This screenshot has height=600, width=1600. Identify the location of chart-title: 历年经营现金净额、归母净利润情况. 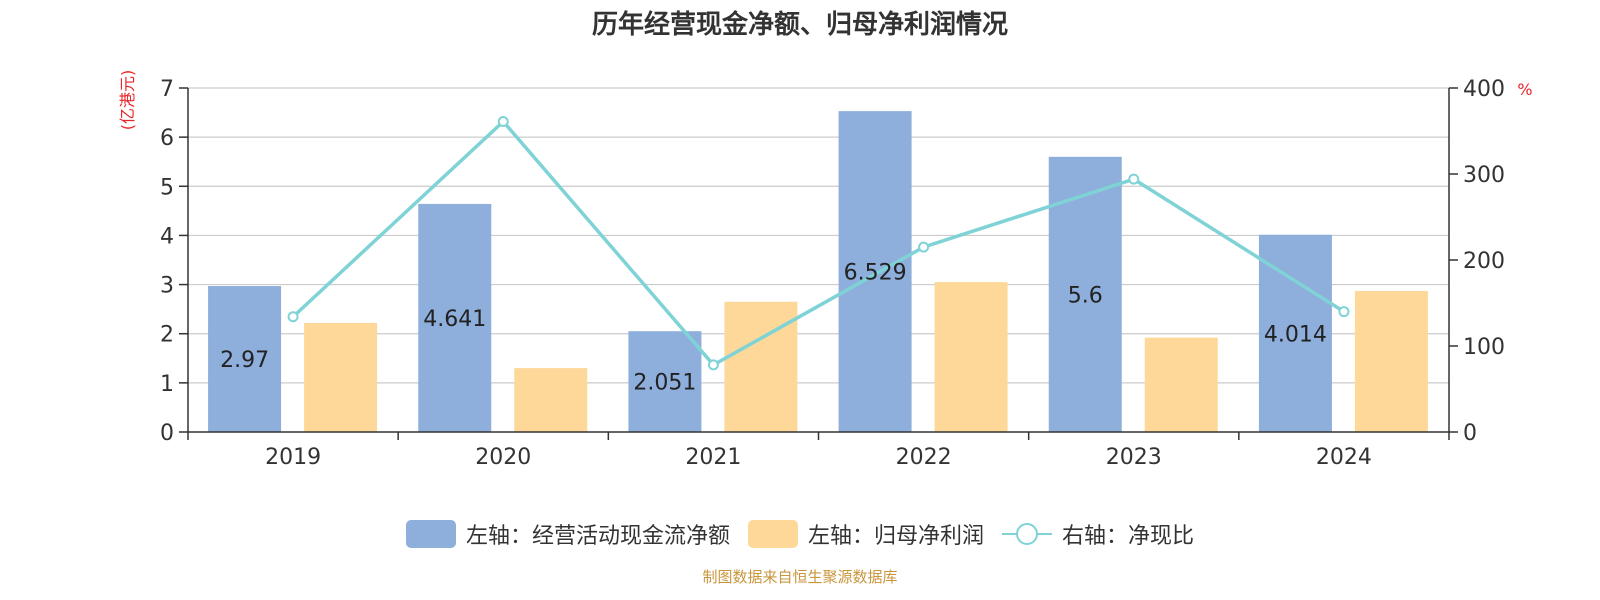
(799, 25).